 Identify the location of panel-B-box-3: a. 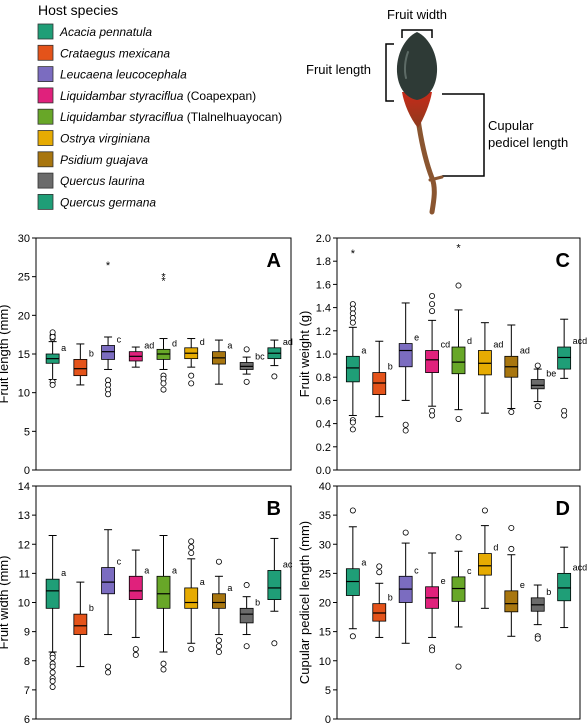
(138, 603).